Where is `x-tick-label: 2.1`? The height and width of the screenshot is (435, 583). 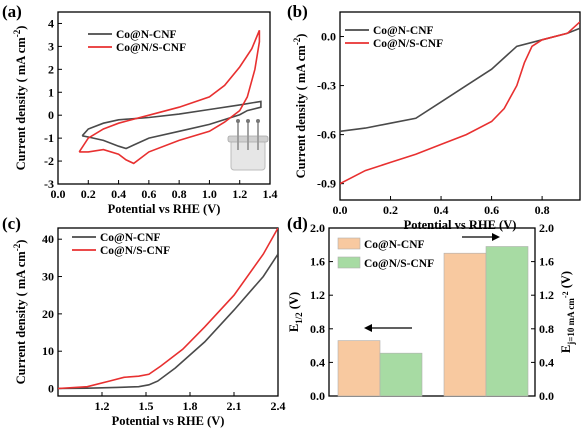 x-tick-label: 2.1 is located at coordinates (234, 406).